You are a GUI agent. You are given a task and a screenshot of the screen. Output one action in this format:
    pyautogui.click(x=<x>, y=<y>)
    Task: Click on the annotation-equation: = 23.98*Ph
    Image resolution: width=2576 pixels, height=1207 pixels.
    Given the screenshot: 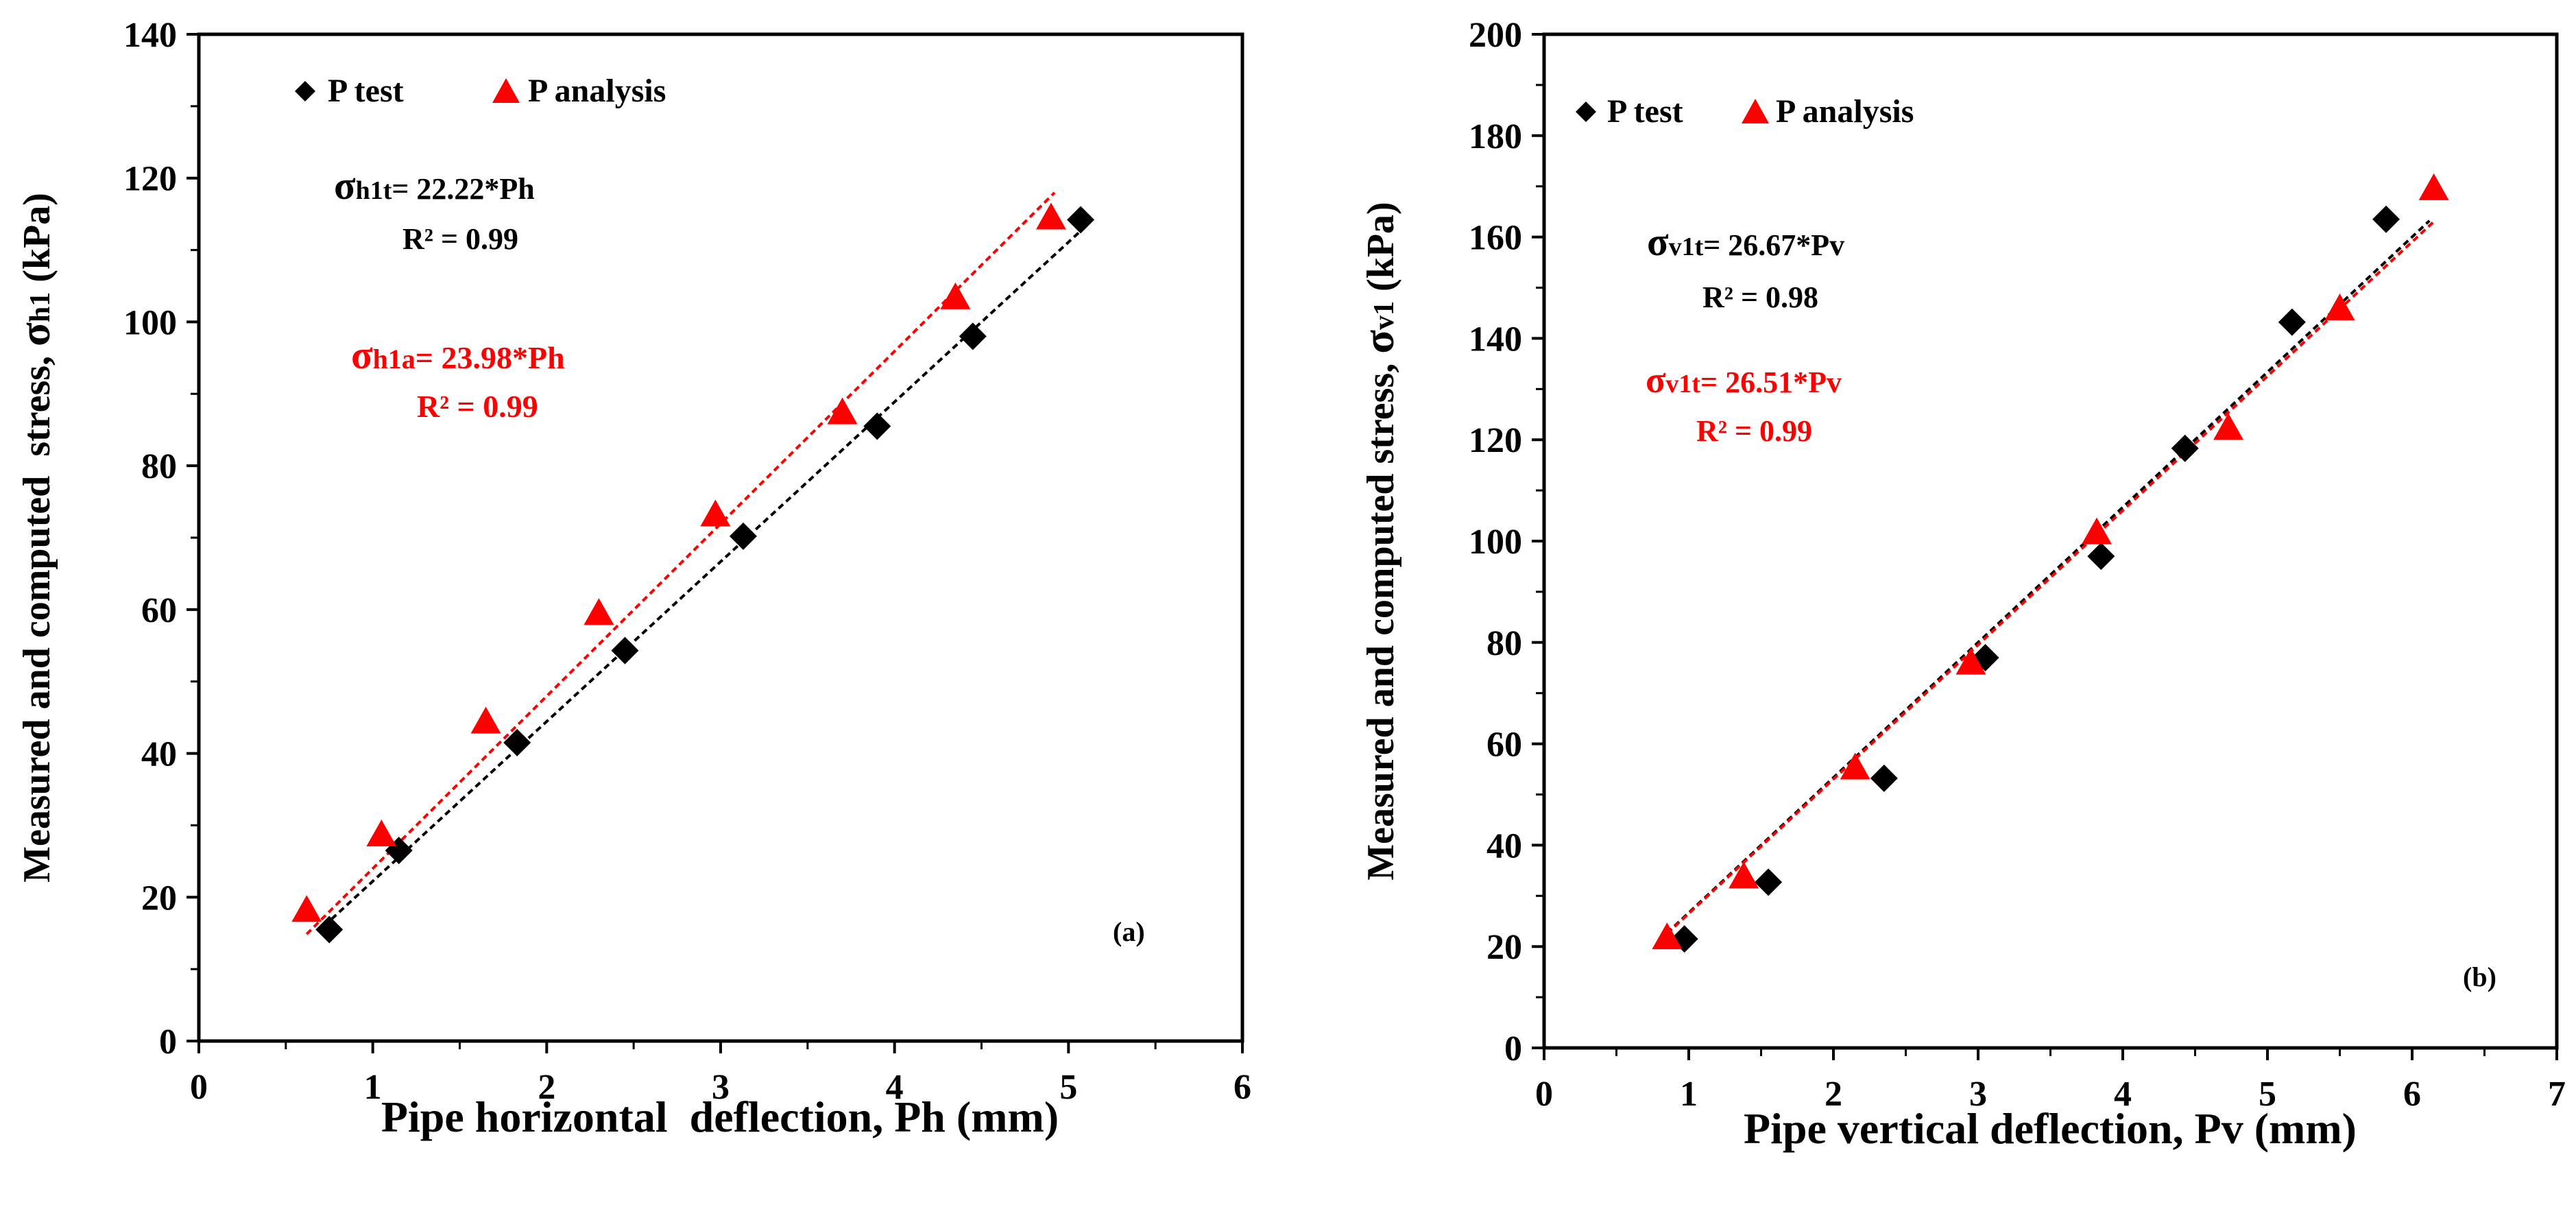 What is the action you would take?
    pyautogui.click(x=490, y=357)
    